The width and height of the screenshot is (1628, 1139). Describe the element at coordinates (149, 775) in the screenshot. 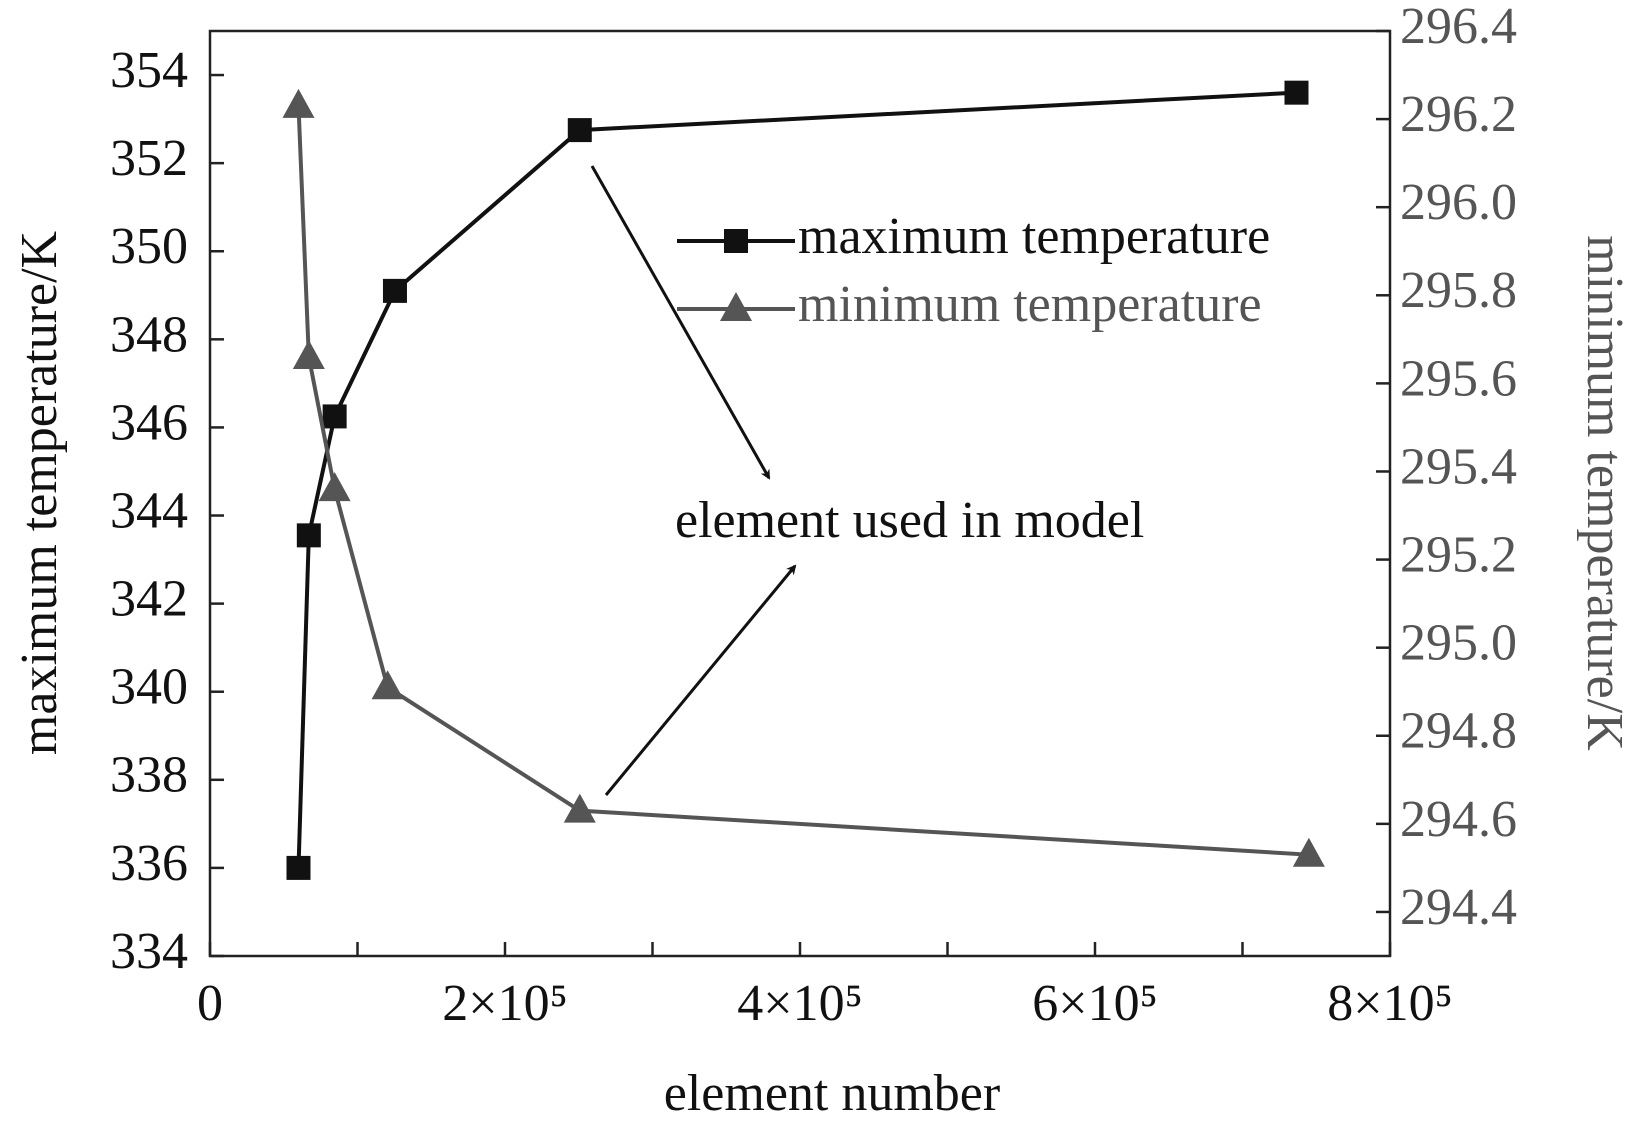

I see `y-tick-label: 338` at that location.